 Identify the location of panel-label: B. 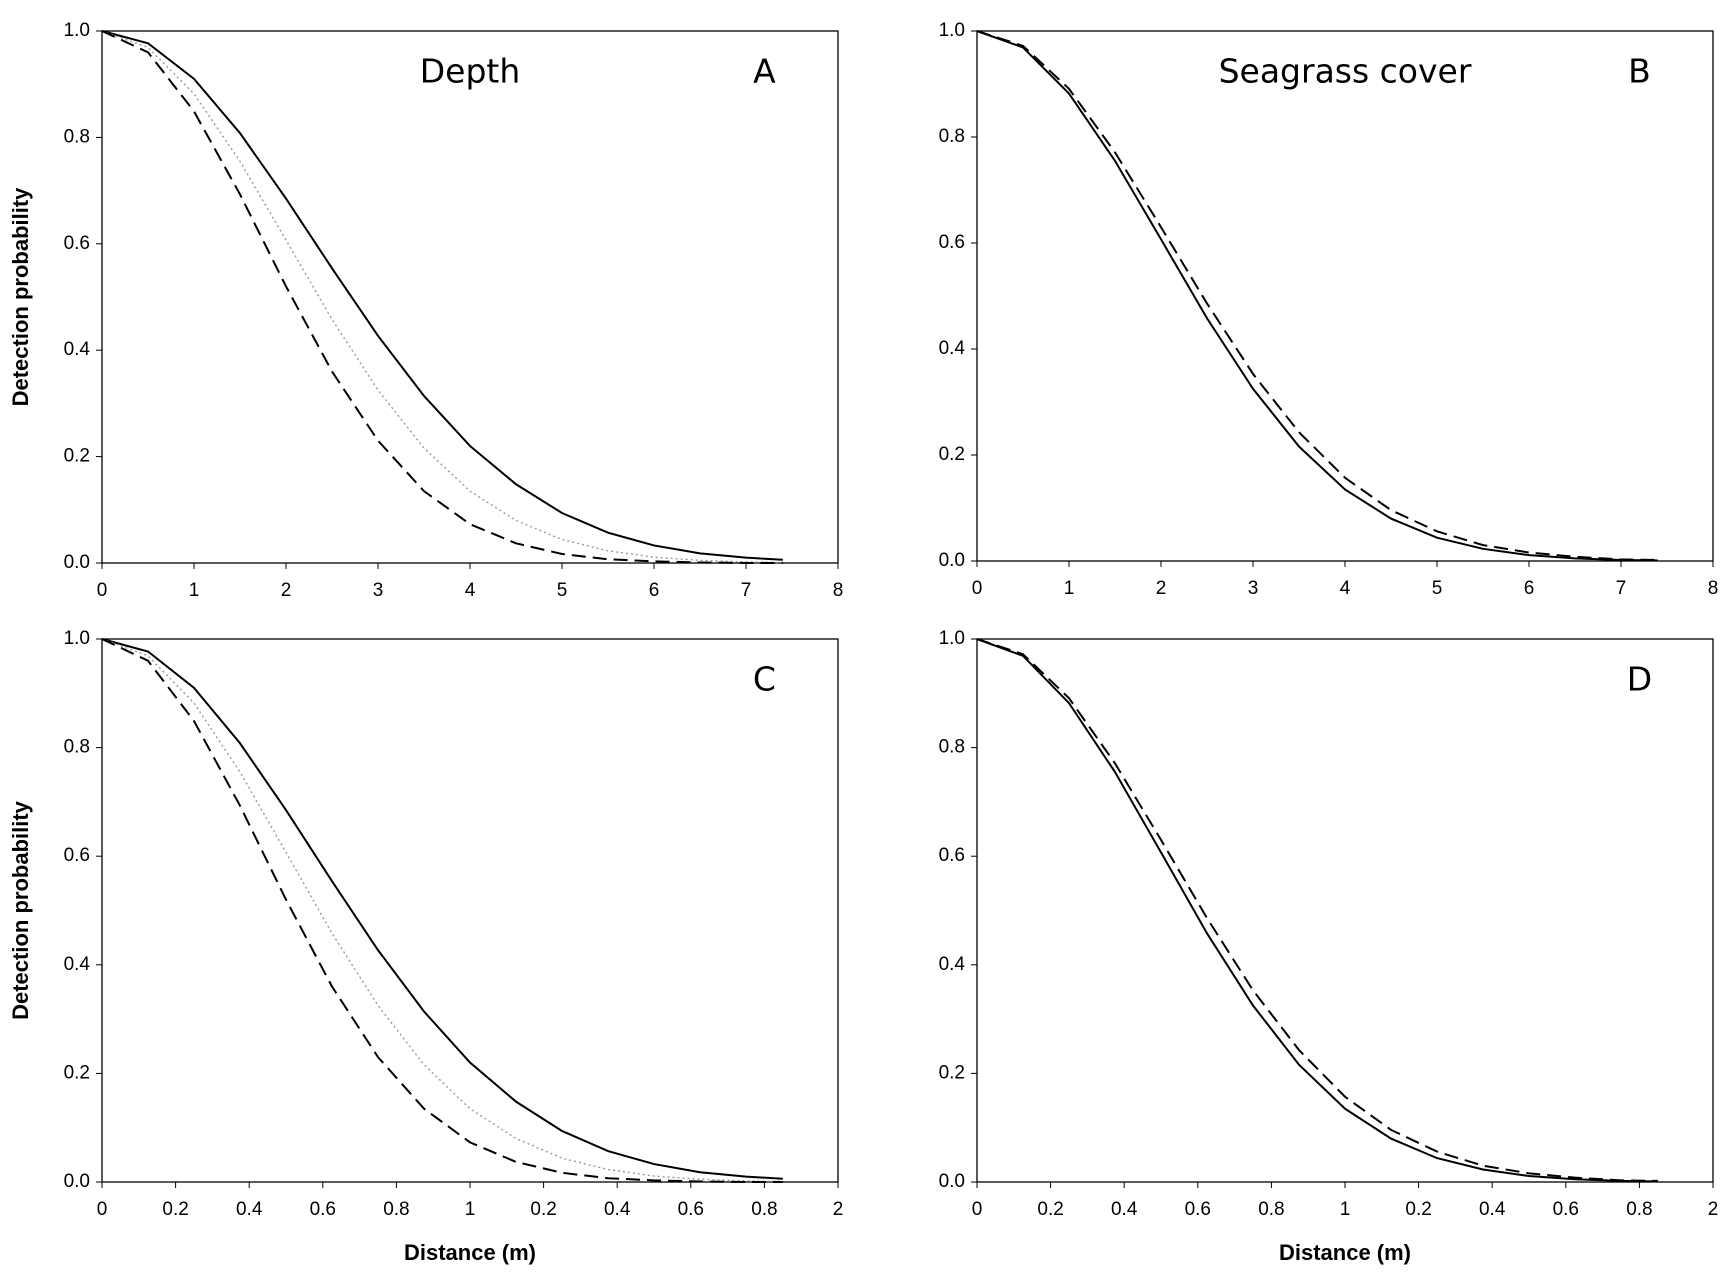
(1639, 71).